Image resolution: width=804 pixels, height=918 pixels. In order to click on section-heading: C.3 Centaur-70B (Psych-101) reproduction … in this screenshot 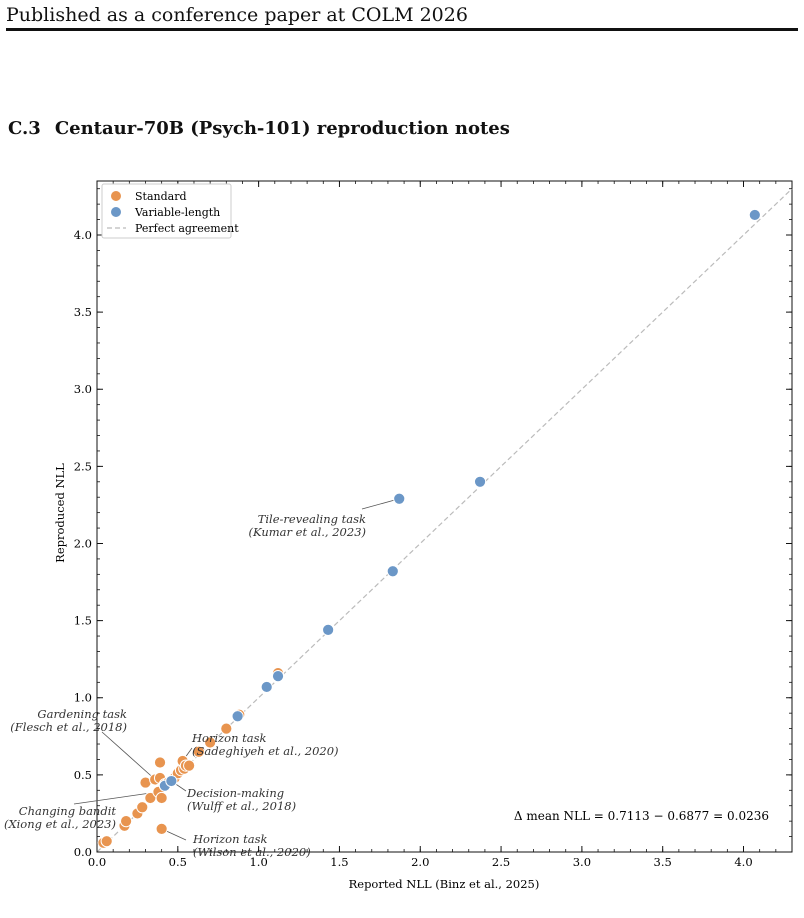, I will do `click(259, 128)`.